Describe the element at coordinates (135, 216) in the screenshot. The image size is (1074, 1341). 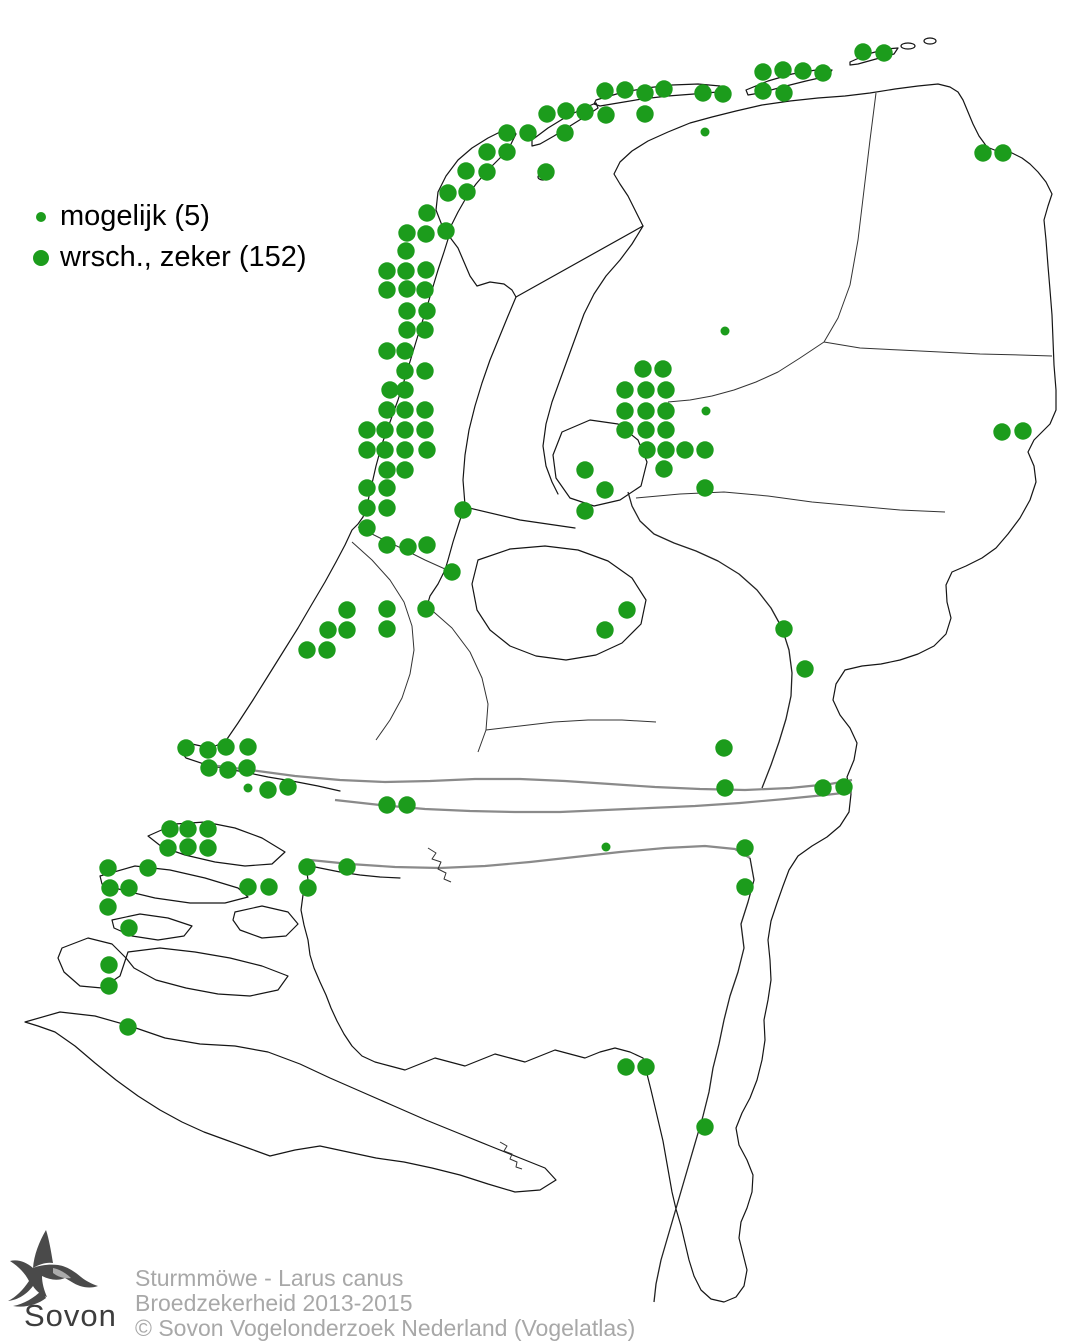
I see `legend-label-mogelijk: mogelijk (5)` at that location.